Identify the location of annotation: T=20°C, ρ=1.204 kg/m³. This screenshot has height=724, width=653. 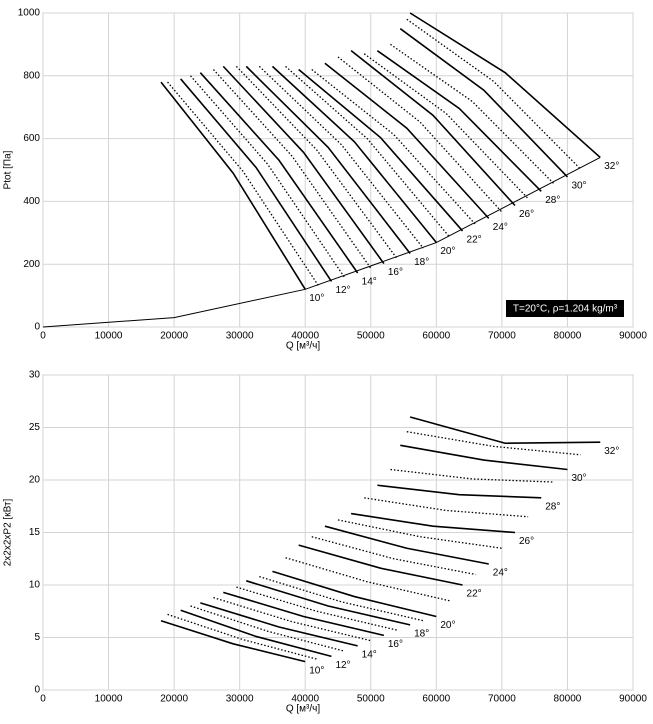
(565, 309).